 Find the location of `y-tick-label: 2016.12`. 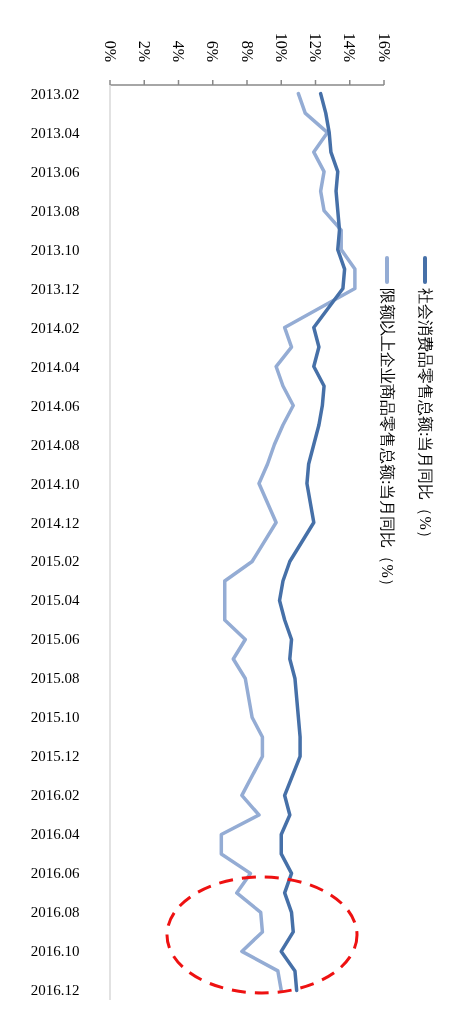

y-tick-label: 2016.12 is located at coordinates (55, 990).